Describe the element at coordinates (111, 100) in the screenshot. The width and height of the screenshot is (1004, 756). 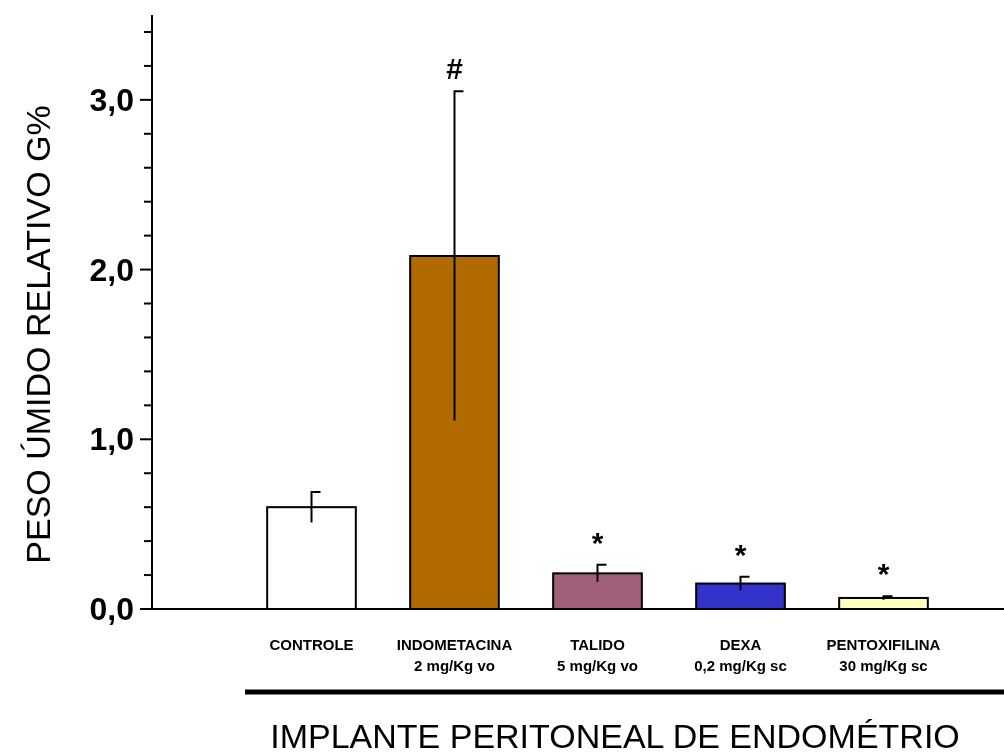
I see `y-tick-label: 3,0` at that location.